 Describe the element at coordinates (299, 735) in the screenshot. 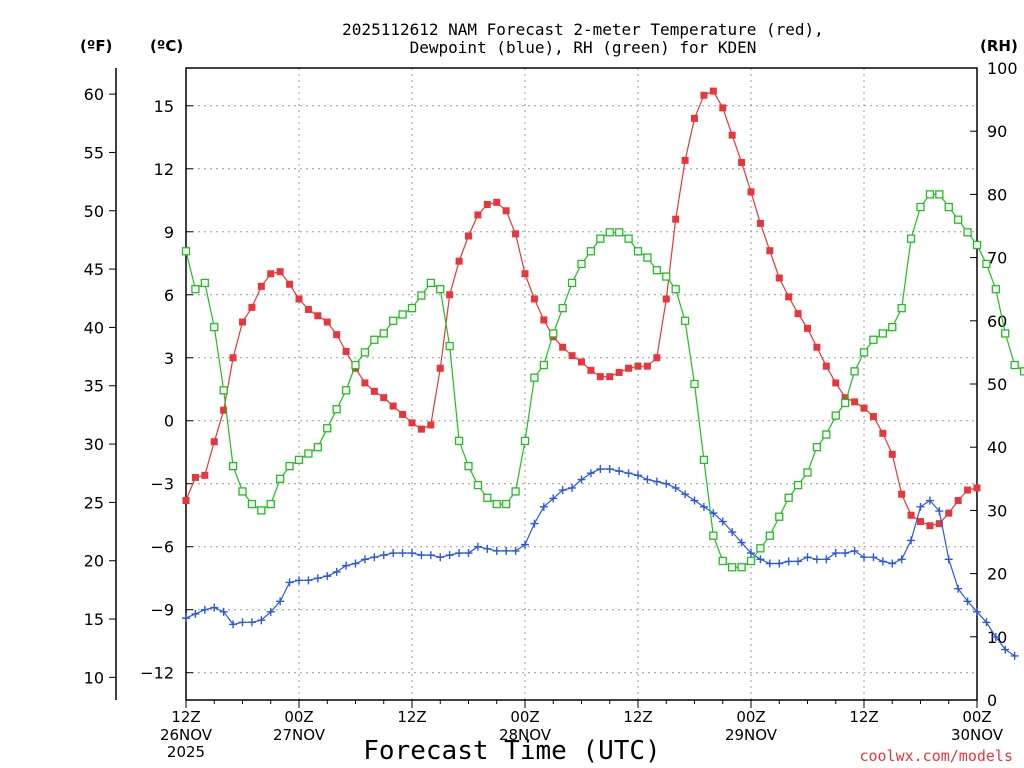

I see `time-tick-label-date: 27NOV` at that location.